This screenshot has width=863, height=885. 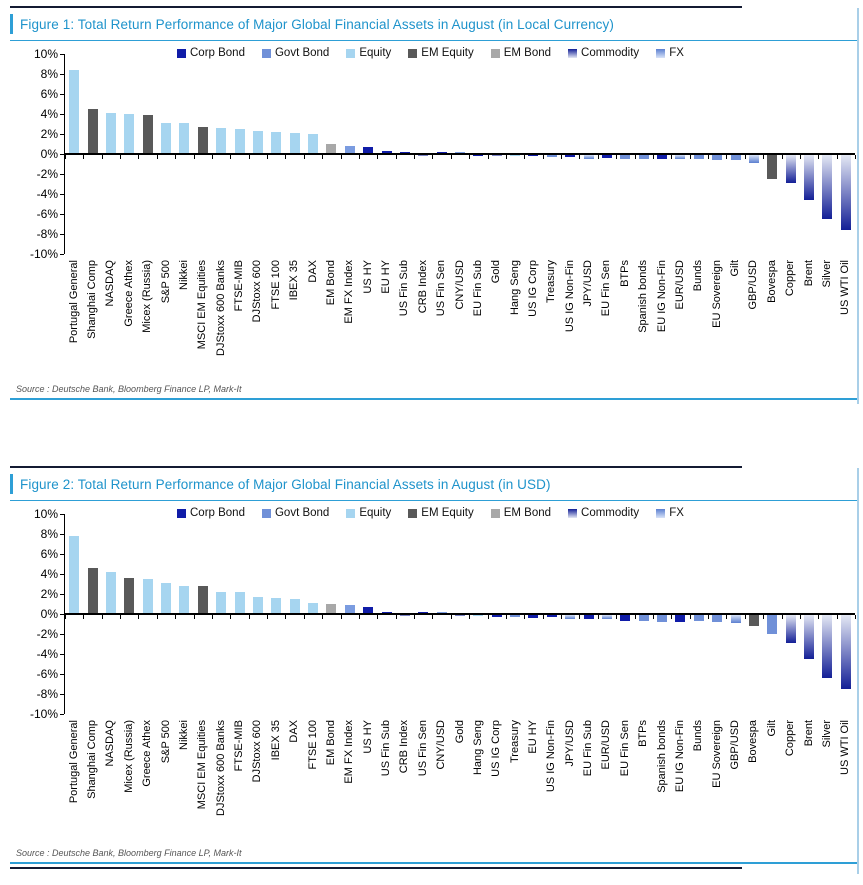 What do you see at coordinates (459, 285) in the screenshot?
I see `x-axis-label-cny-usd: CNY/USD` at bounding box center [459, 285].